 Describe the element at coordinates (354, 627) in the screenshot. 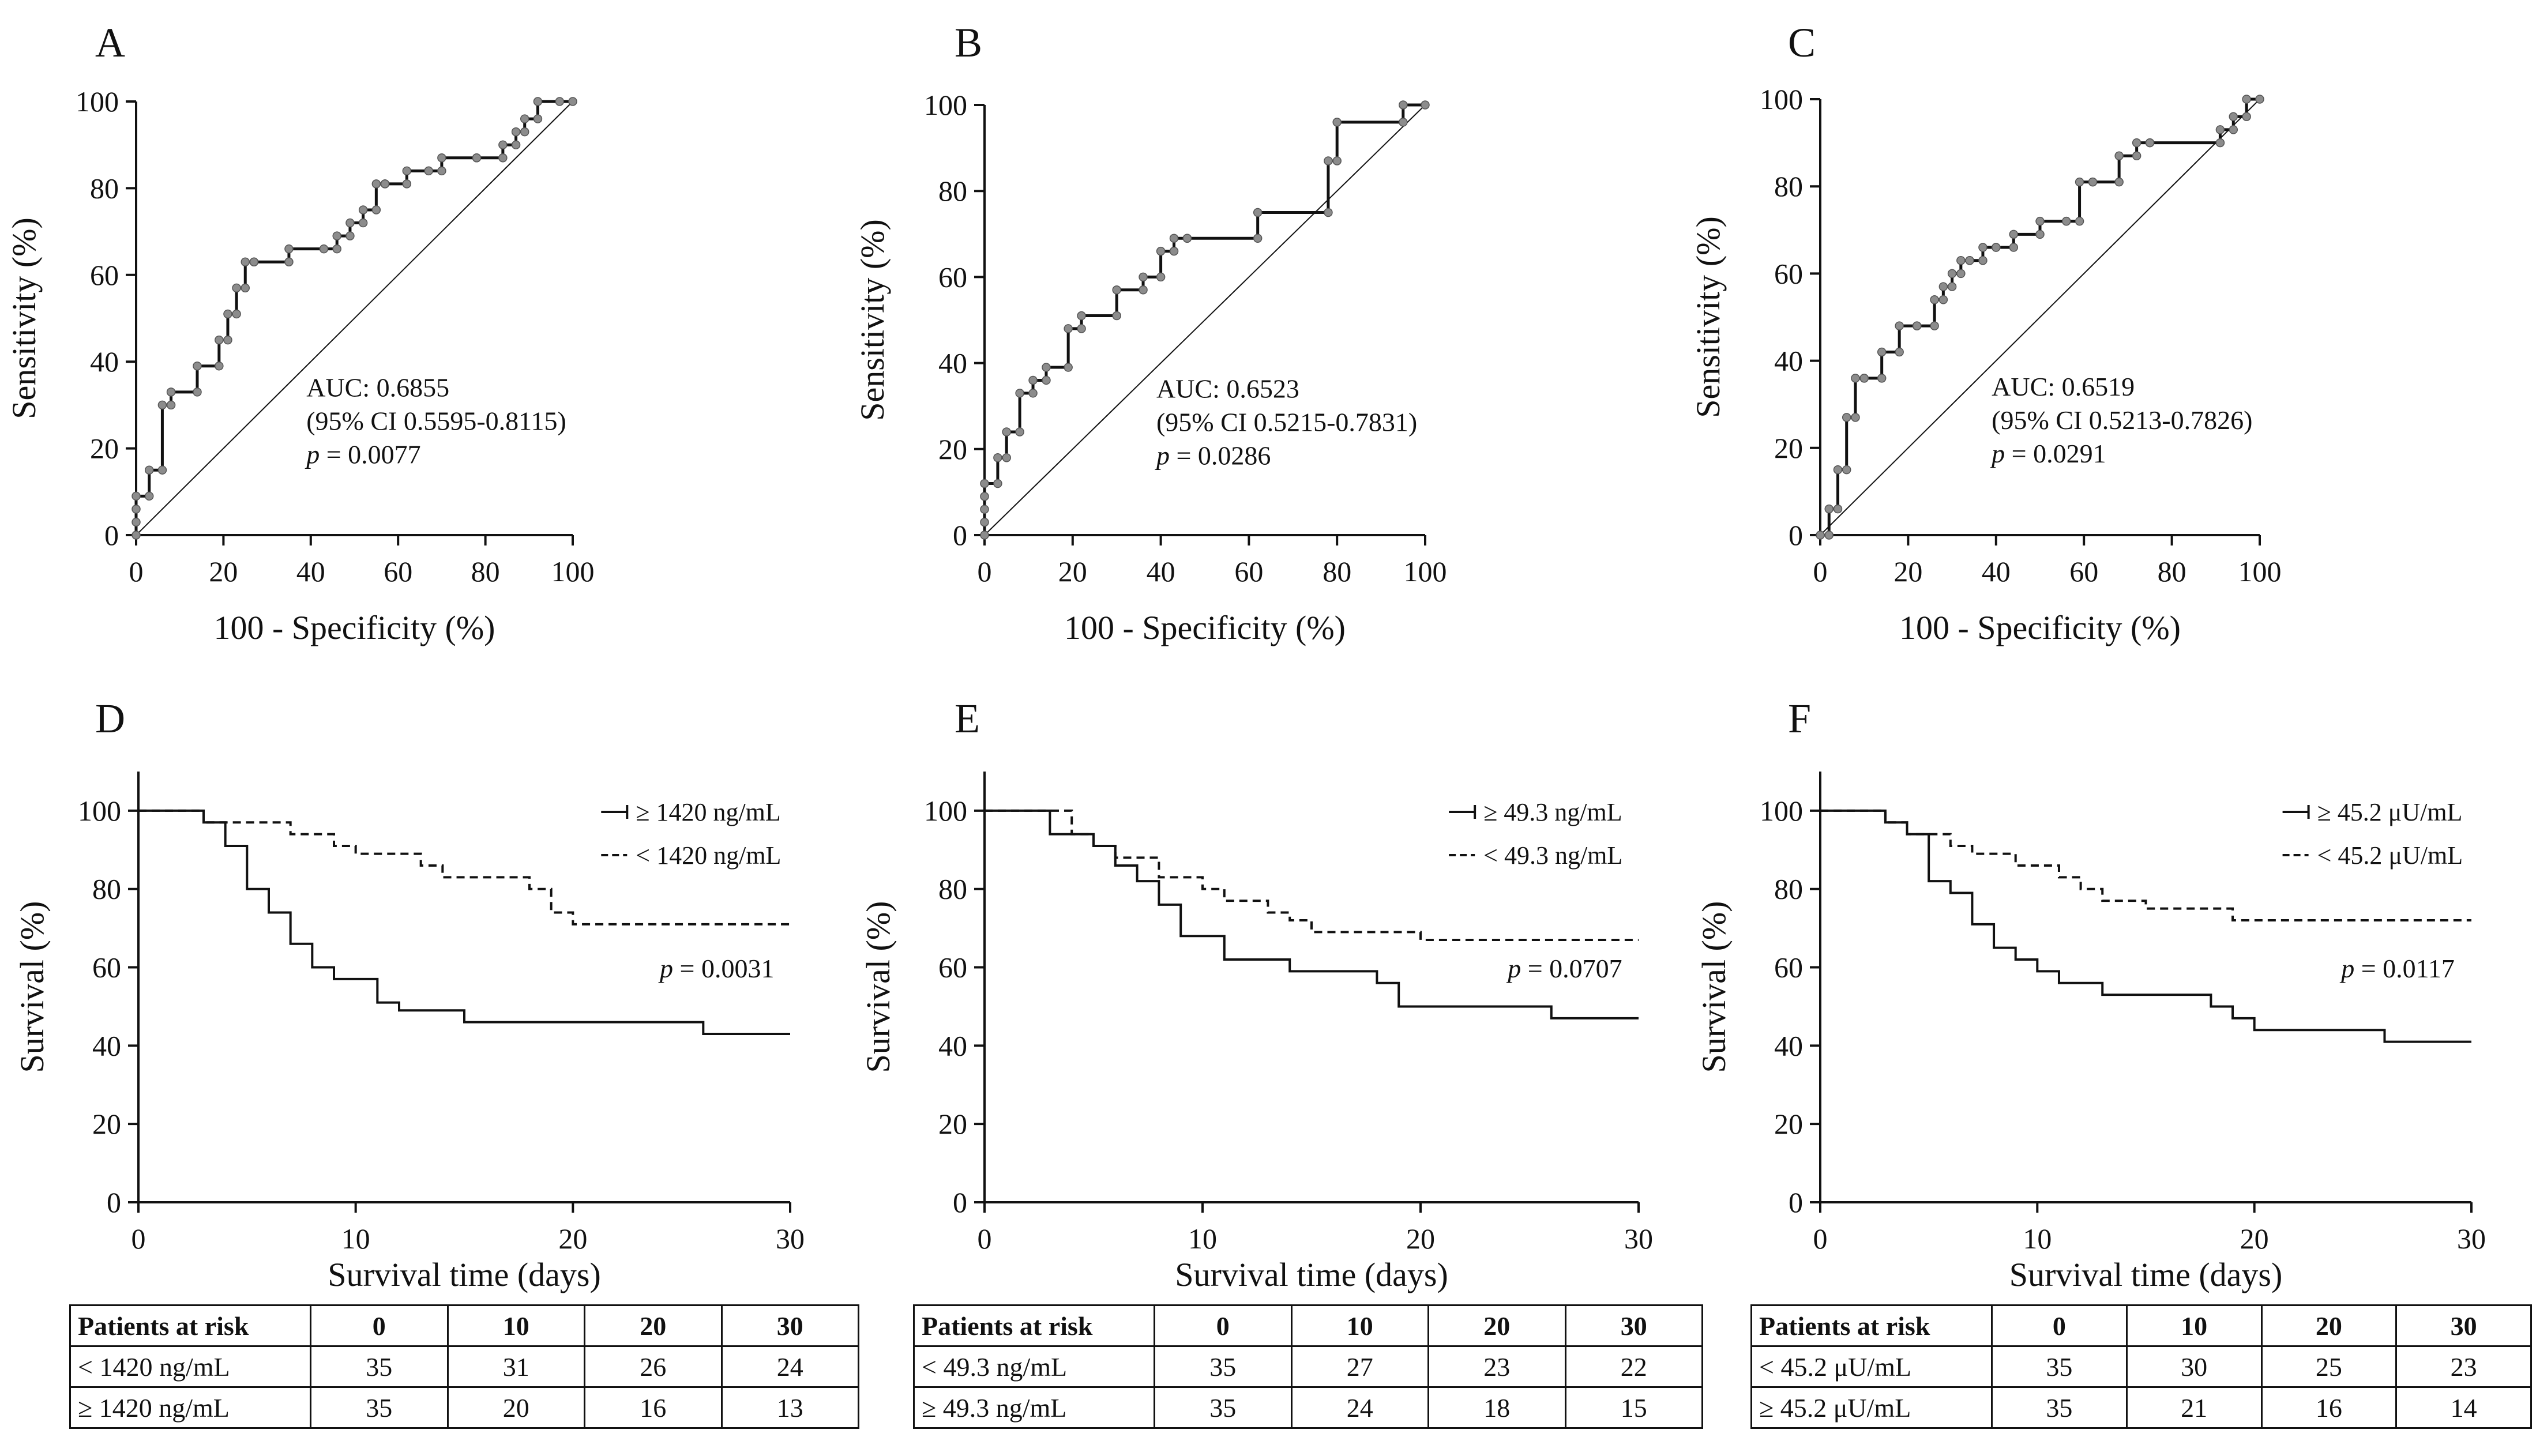

I see `x-axis-title: 100 - Specificity (%)` at that location.